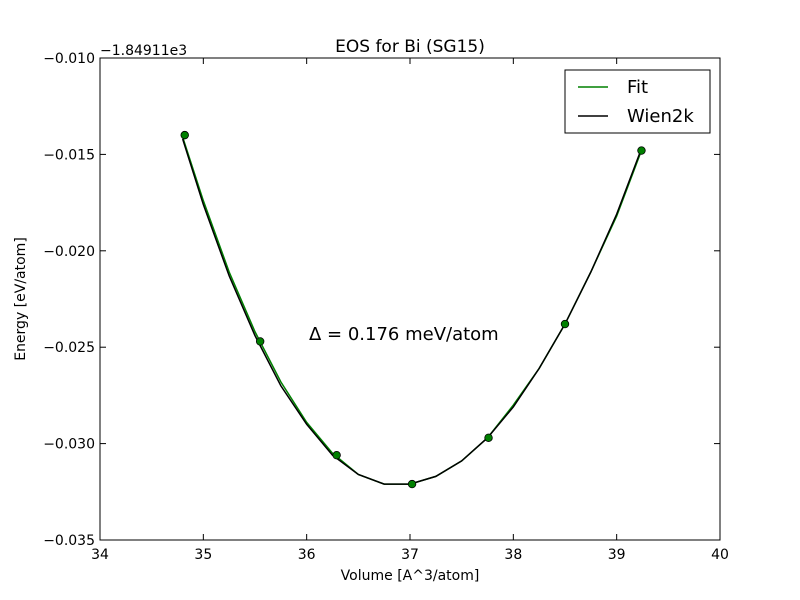  Describe the element at coordinates (410, 555) in the screenshot. I see `x-tick-label: 37` at that location.